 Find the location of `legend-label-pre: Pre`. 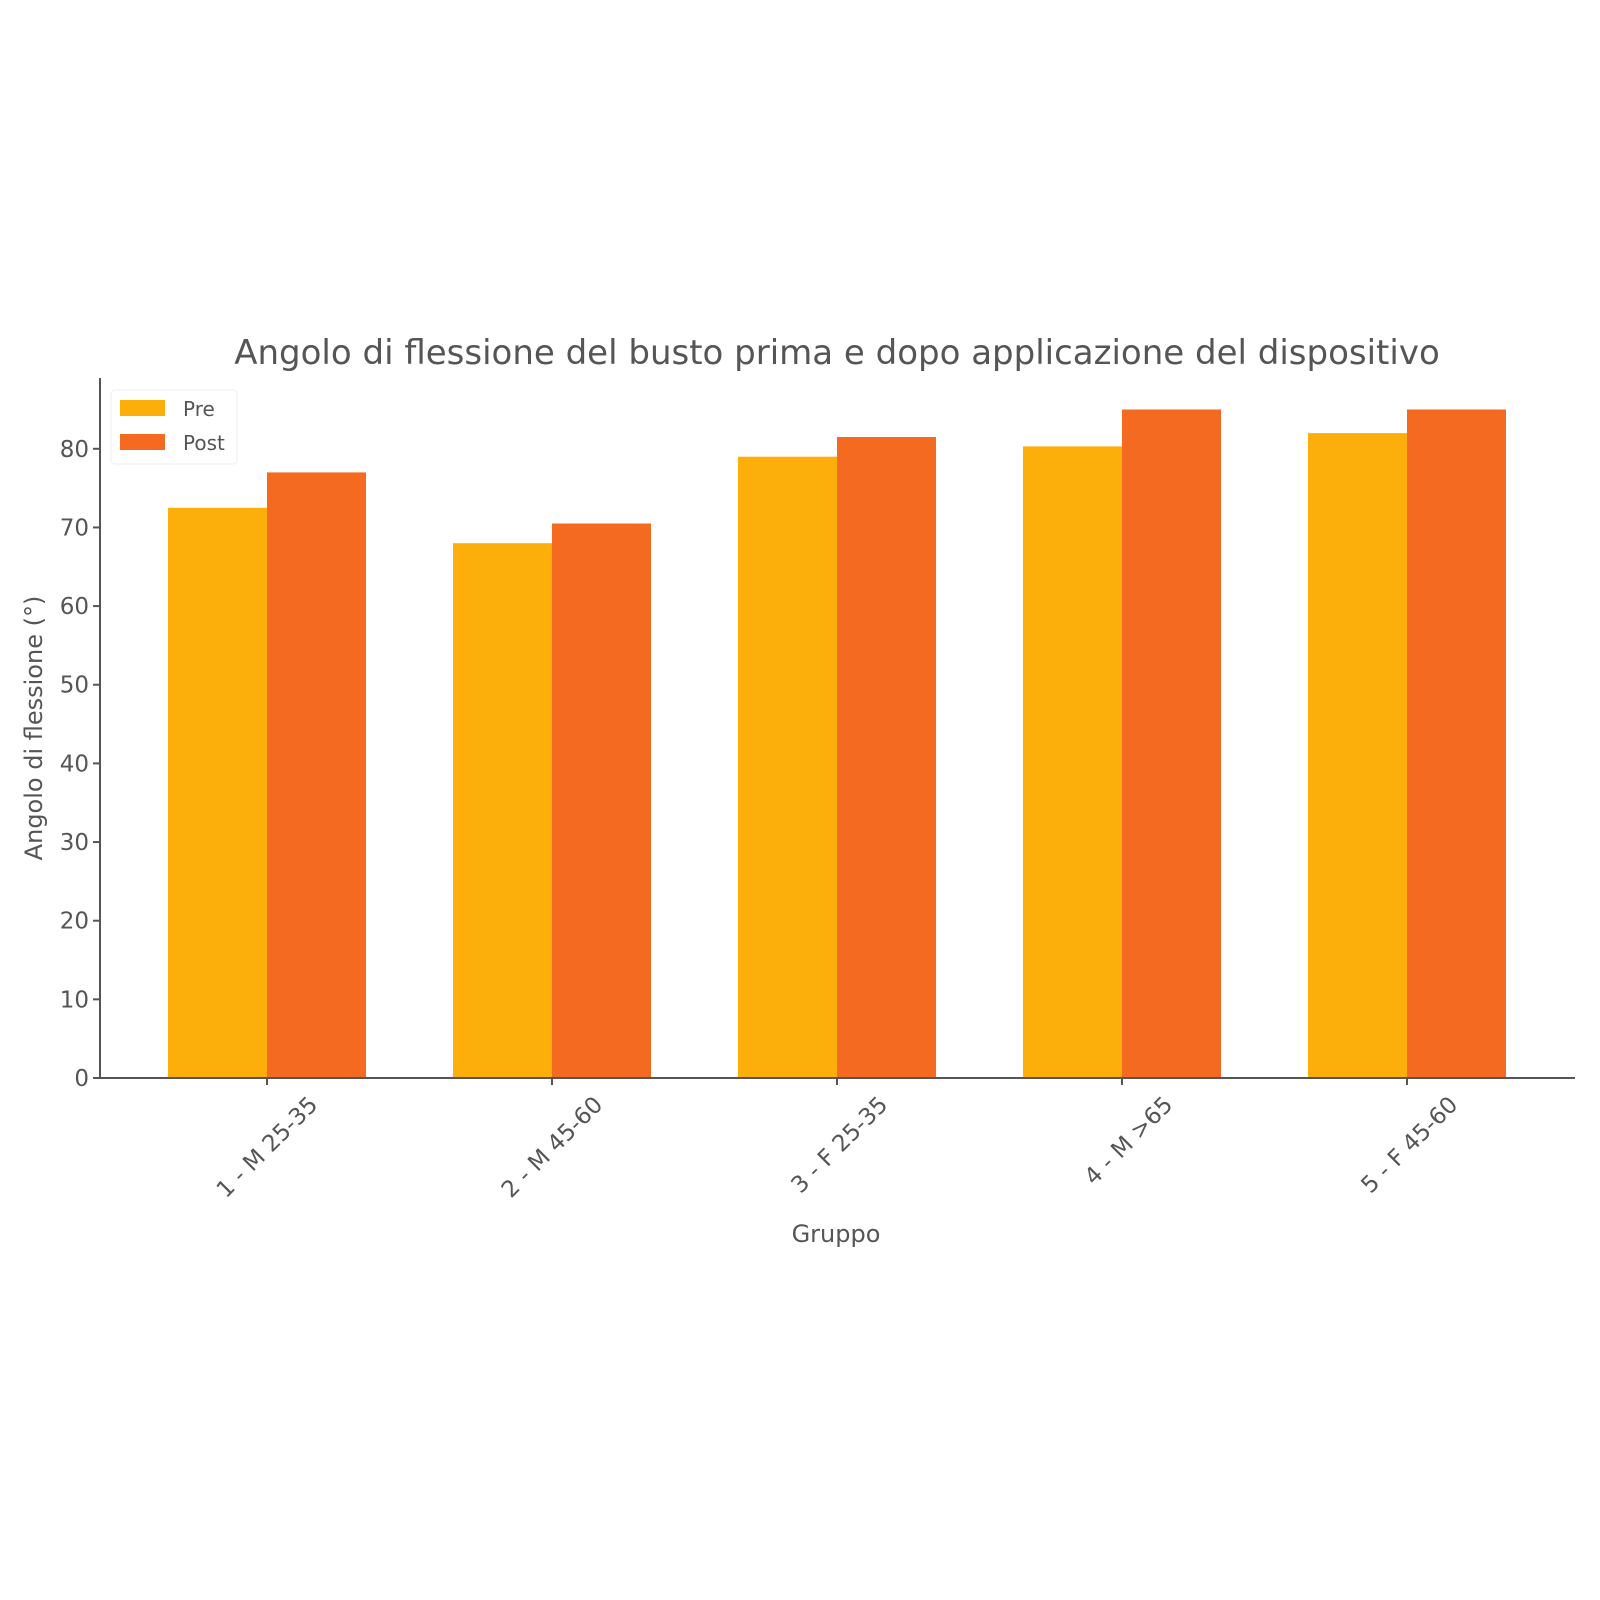

legend-label-pre: Pre is located at coordinates (199, 409).